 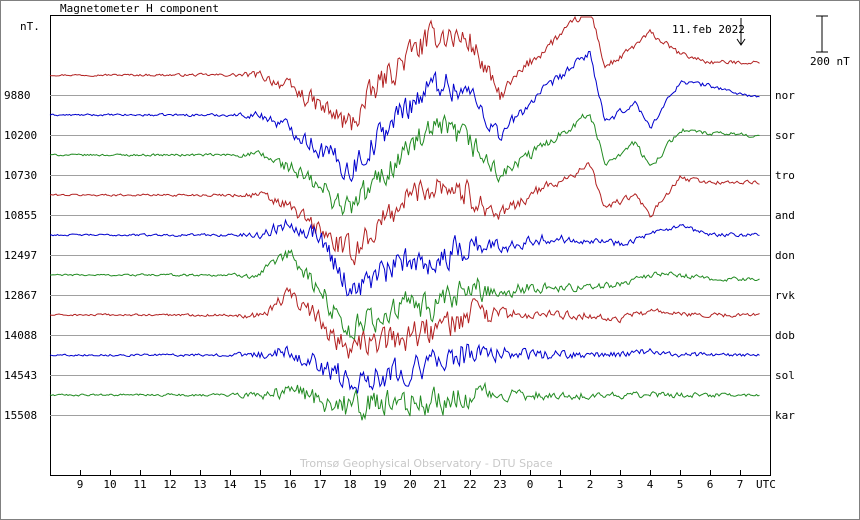 I want to click on x-tick-label: 20, so click(x=409, y=484).